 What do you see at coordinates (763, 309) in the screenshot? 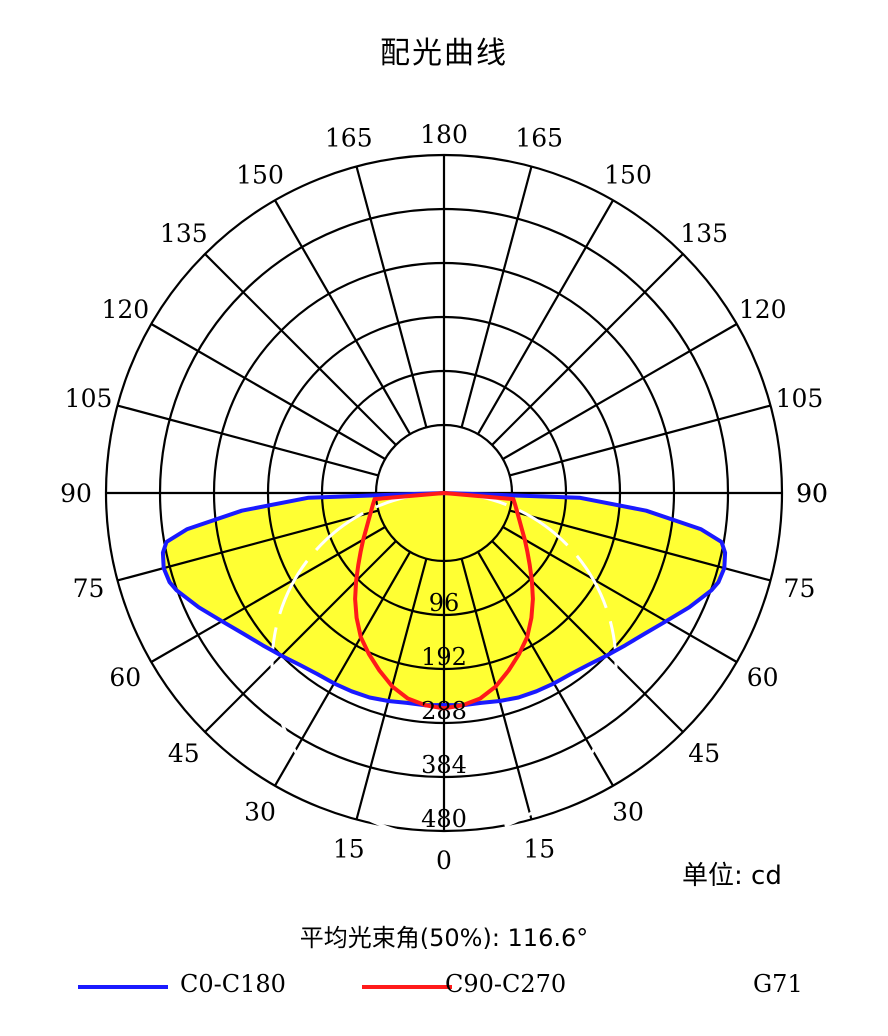
I see `angle-label-right: 120` at bounding box center [763, 309].